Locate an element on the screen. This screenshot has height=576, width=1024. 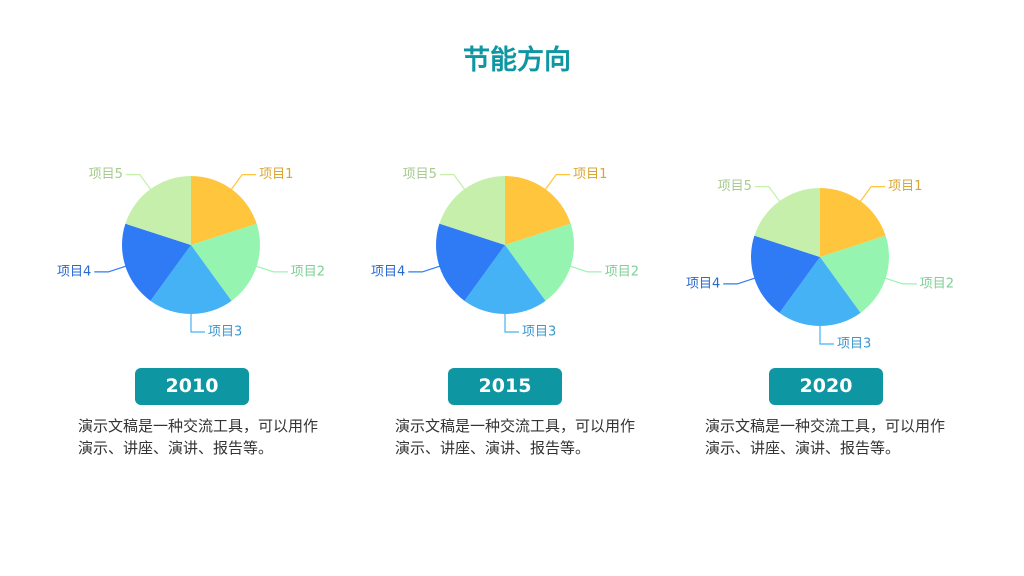
slide-title: 节能方向 is located at coordinates (517, 60).